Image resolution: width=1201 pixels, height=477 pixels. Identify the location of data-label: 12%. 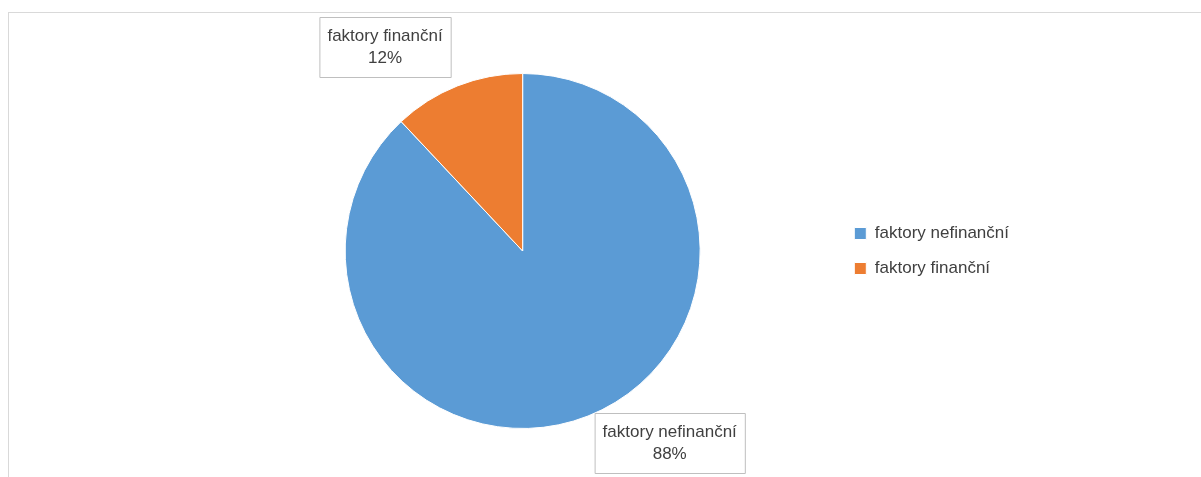
(385, 57).